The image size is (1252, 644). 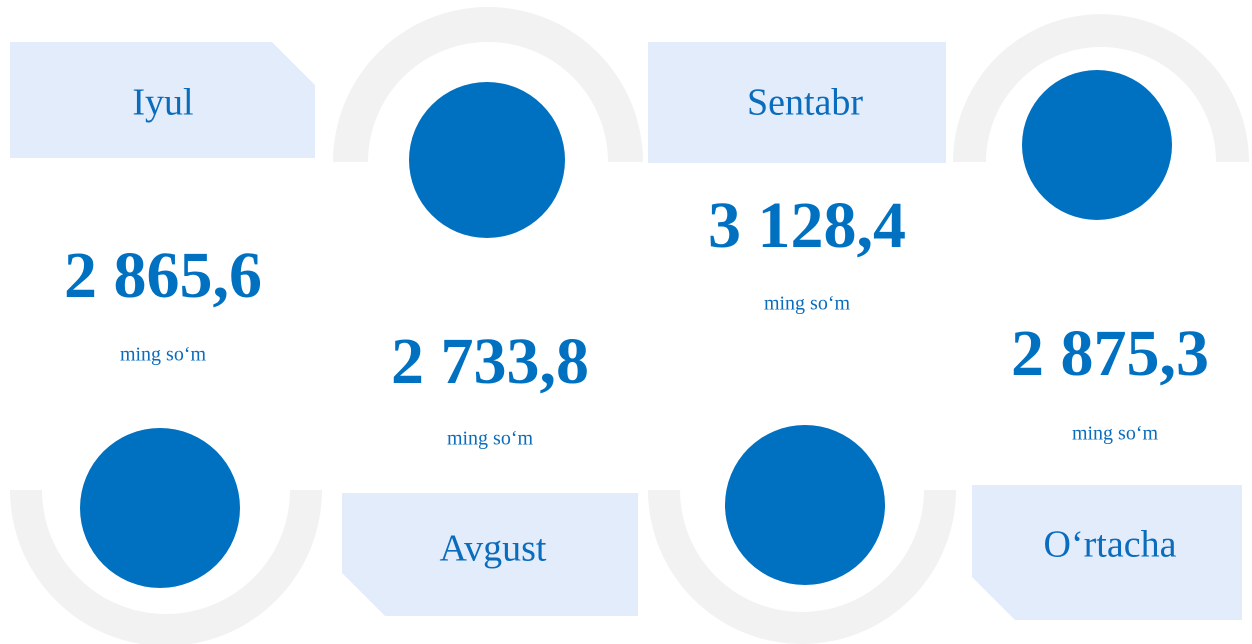 What do you see at coordinates (493, 549) in the screenshot?
I see `label: Avgust` at bounding box center [493, 549].